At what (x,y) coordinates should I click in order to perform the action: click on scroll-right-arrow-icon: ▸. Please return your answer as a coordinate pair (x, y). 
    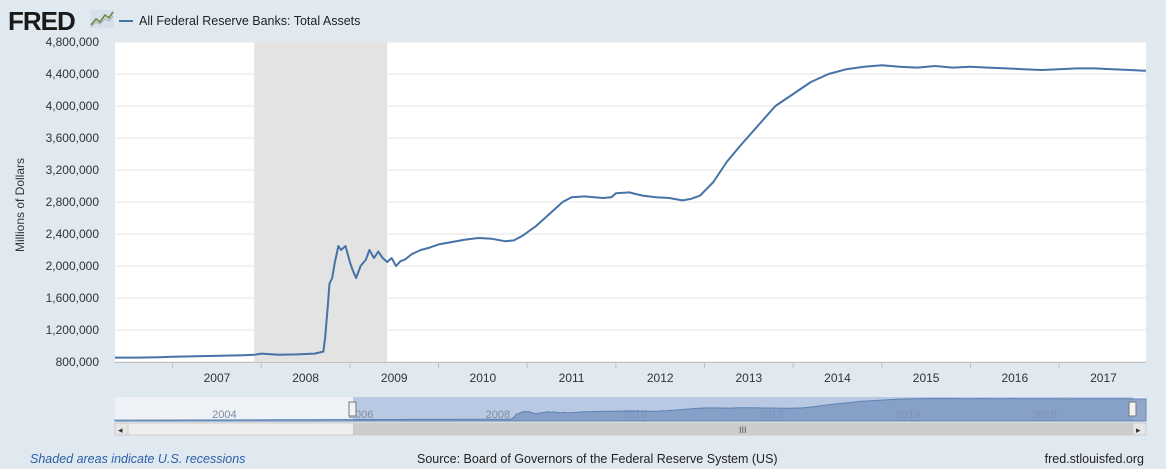
    Looking at the image, I should click on (1138, 430).